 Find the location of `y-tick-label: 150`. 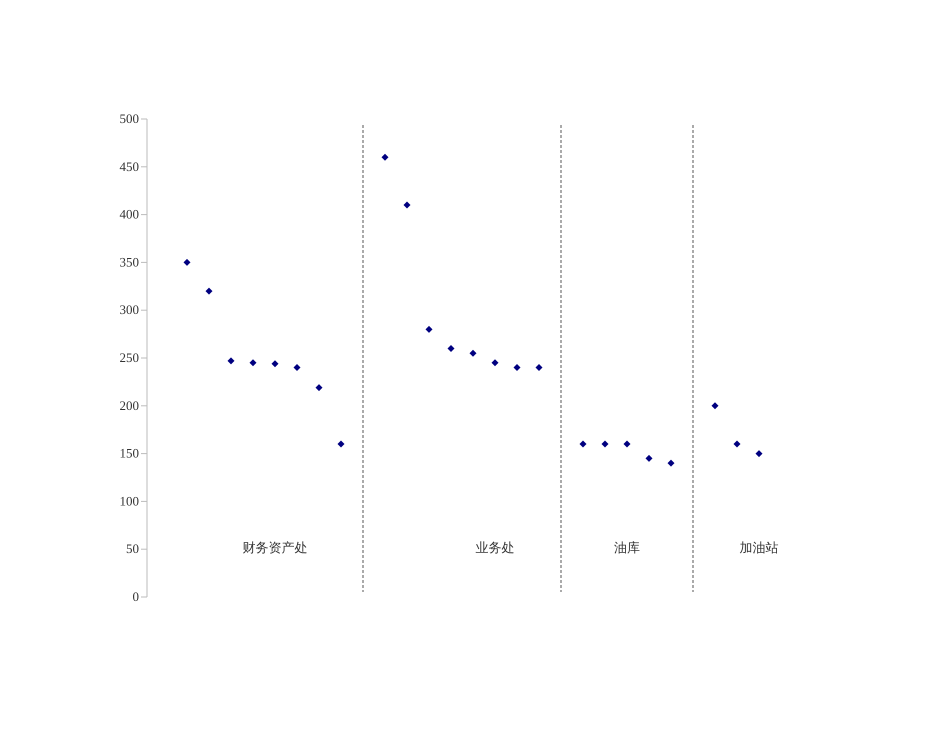

y-tick-label: 150 is located at coordinates (129, 453).